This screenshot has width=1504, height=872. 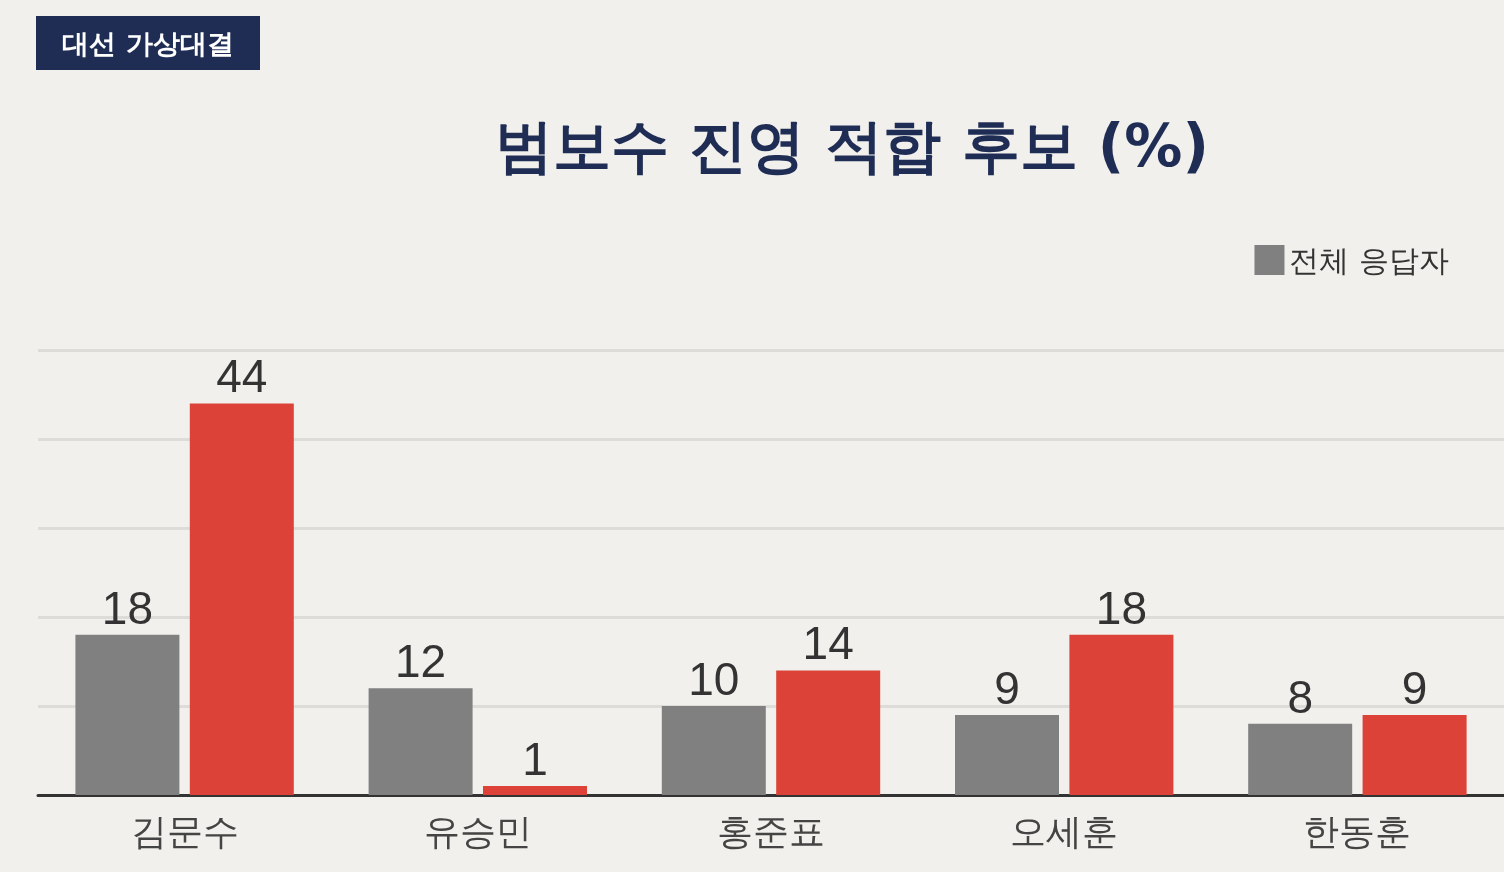 I want to click on chart-title: 범보수 진영 적합 후보 (%), so click(x=852, y=146).